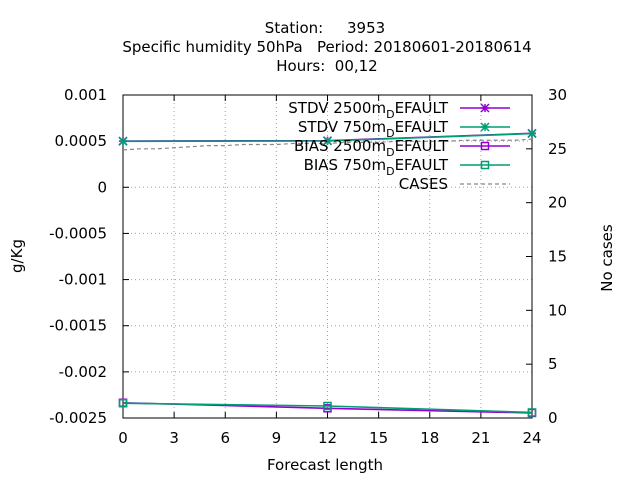 The width and height of the screenshot is (640, 480). I want to click on legend-label: STDV 750mDEFAULT, so click(373, 129).